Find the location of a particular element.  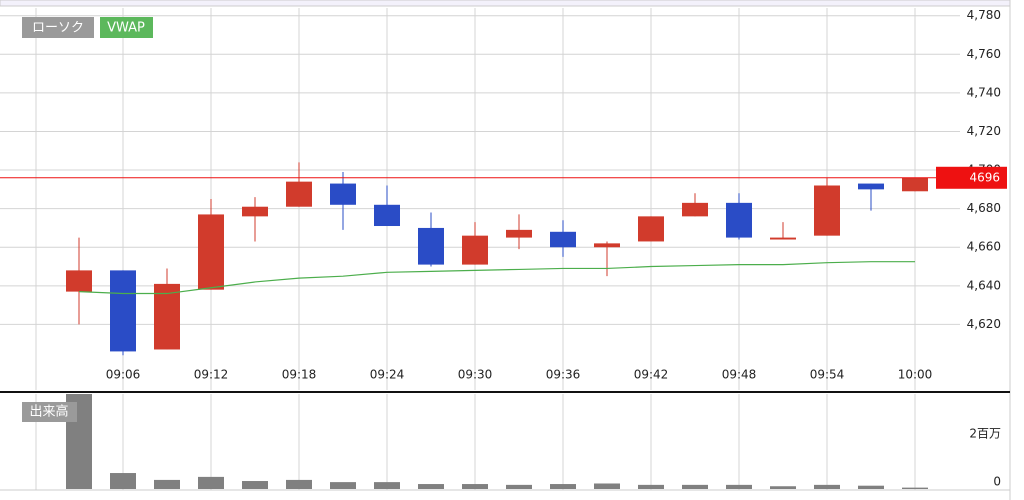

x-tick-label: 09:18 is located at coordinates (299, 375).